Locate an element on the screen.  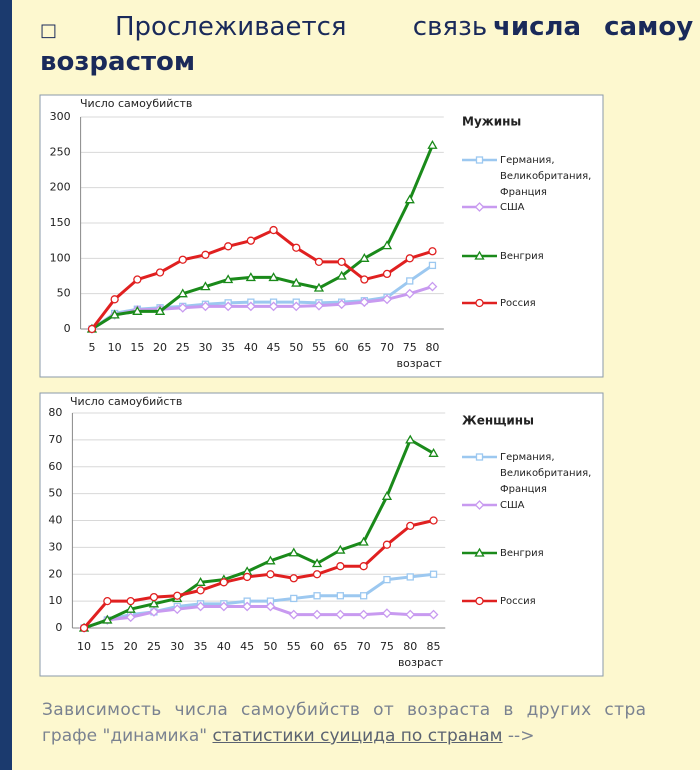
legend-title: Женщины is located at coordinates (498, 421).